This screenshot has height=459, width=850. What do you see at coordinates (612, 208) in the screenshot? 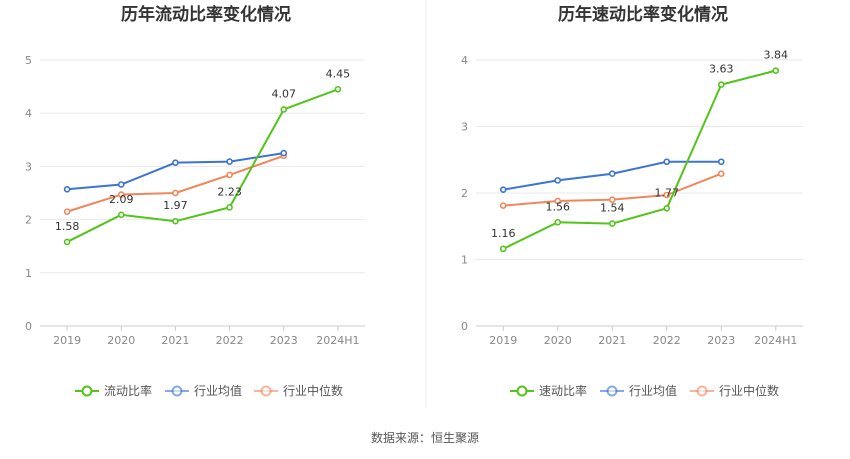
I see `data-label: 1.54` at bounding box center [612, 208].